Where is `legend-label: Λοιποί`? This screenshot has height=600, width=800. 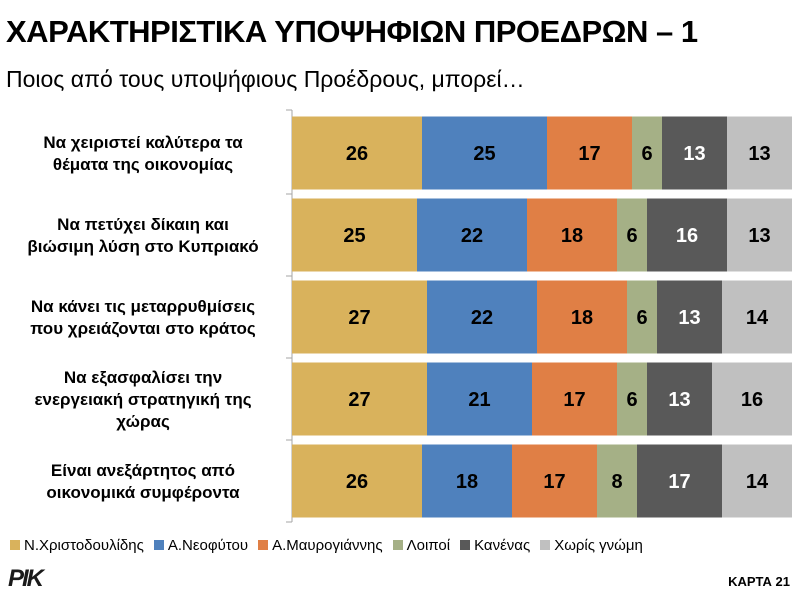
legend-label: Λοιποί is located at coordinates (428, 545).